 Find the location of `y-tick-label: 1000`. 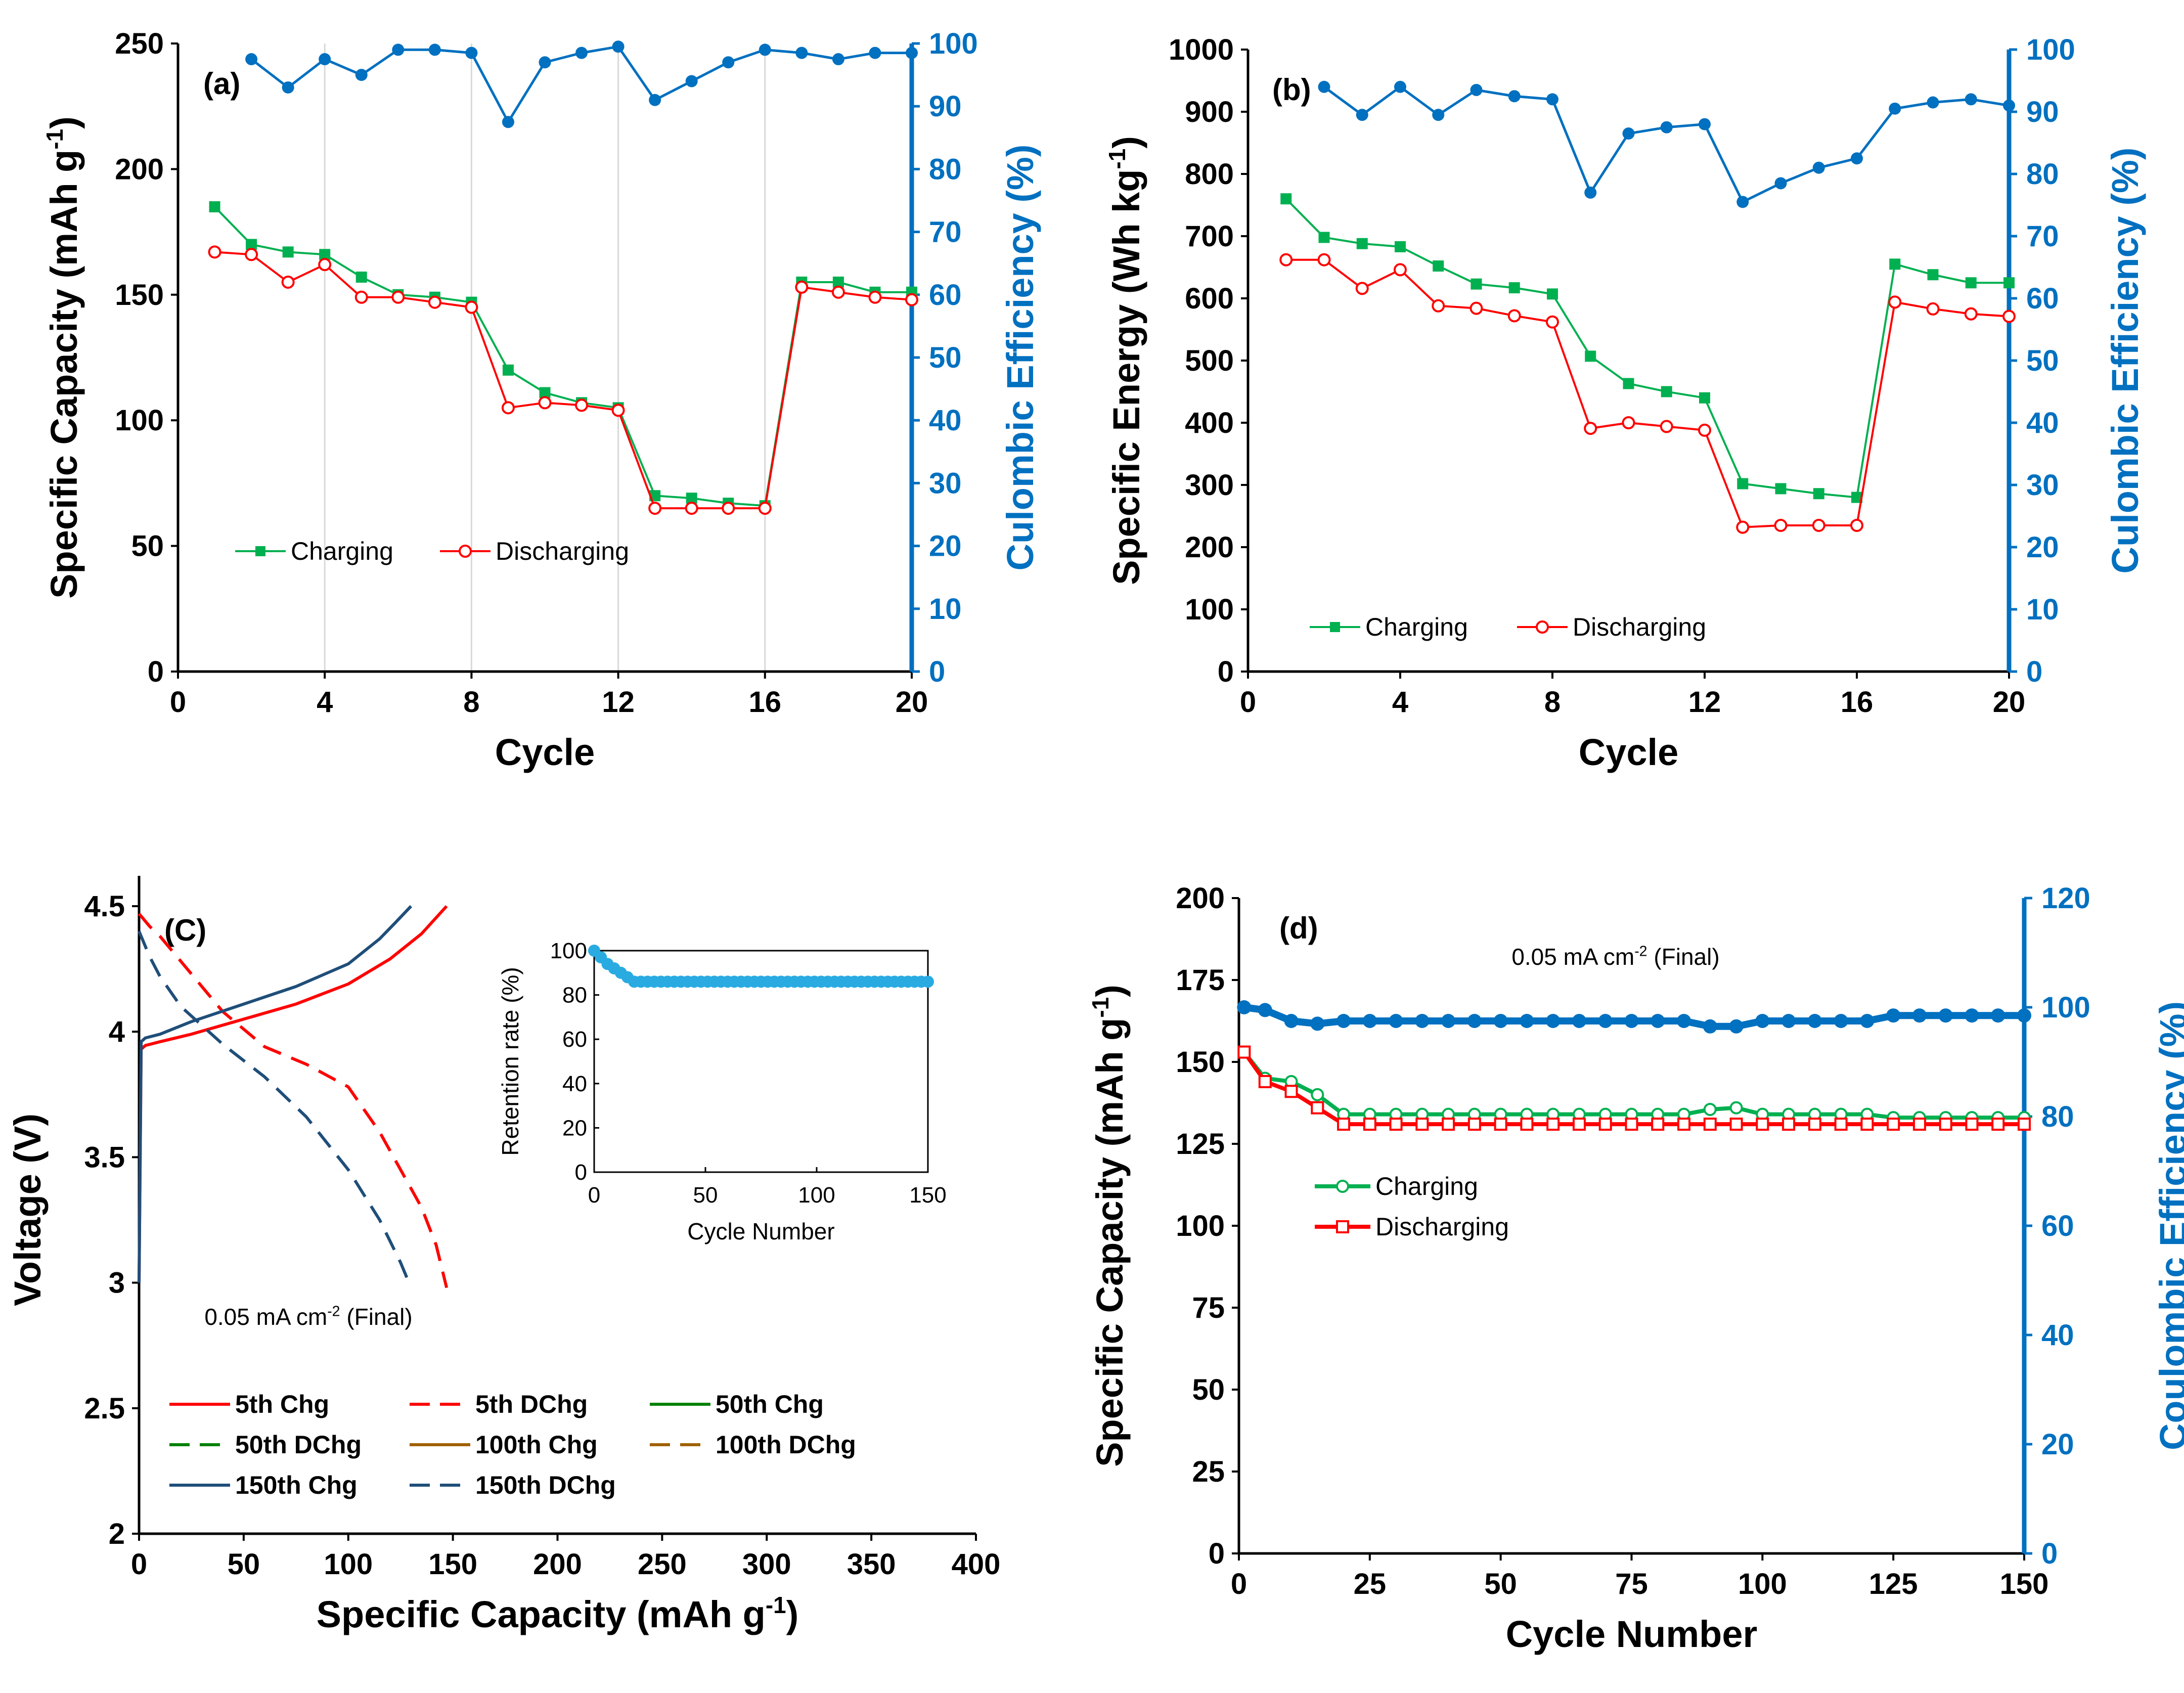

y-tick-label: 1000 is located at coordinates (1201, 49).